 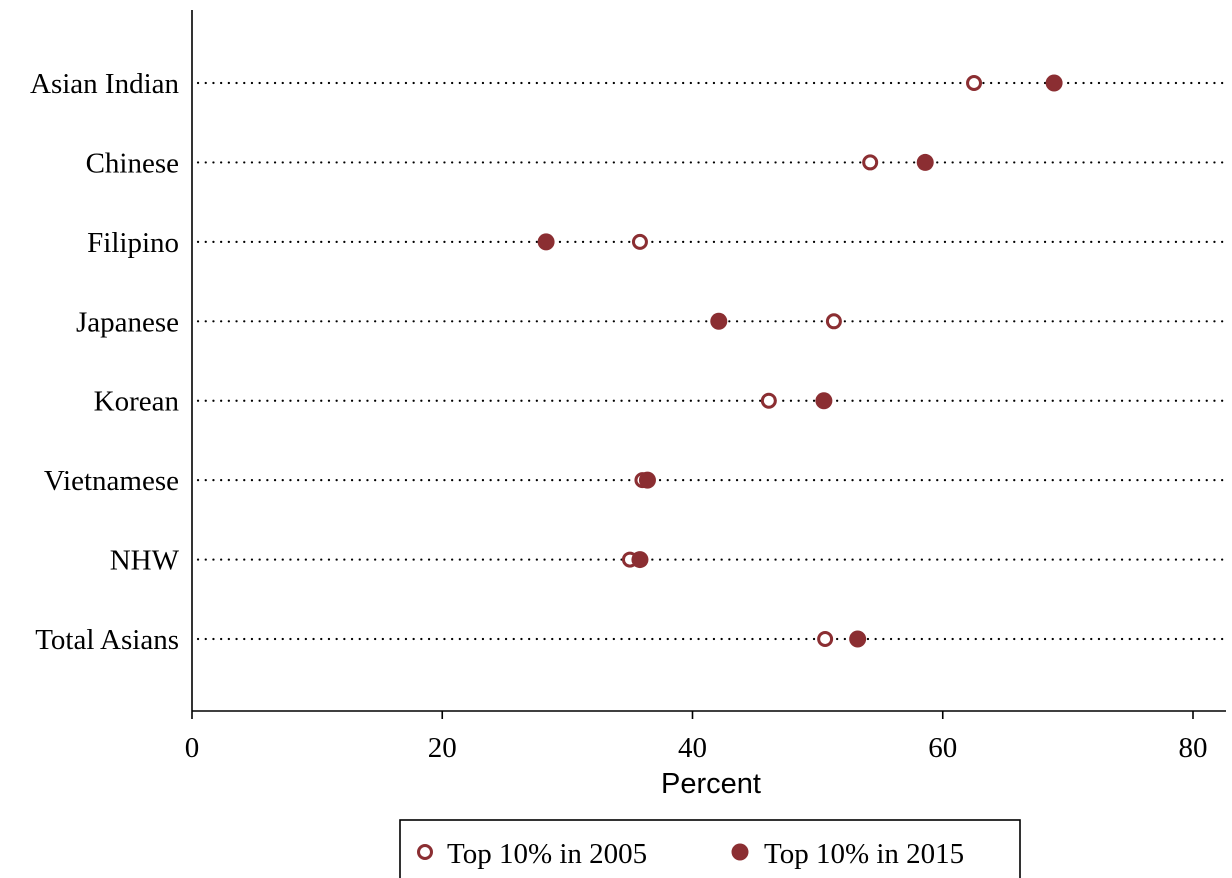 I want to click on y-tick-label: NHW, so click(x=145, y=561).